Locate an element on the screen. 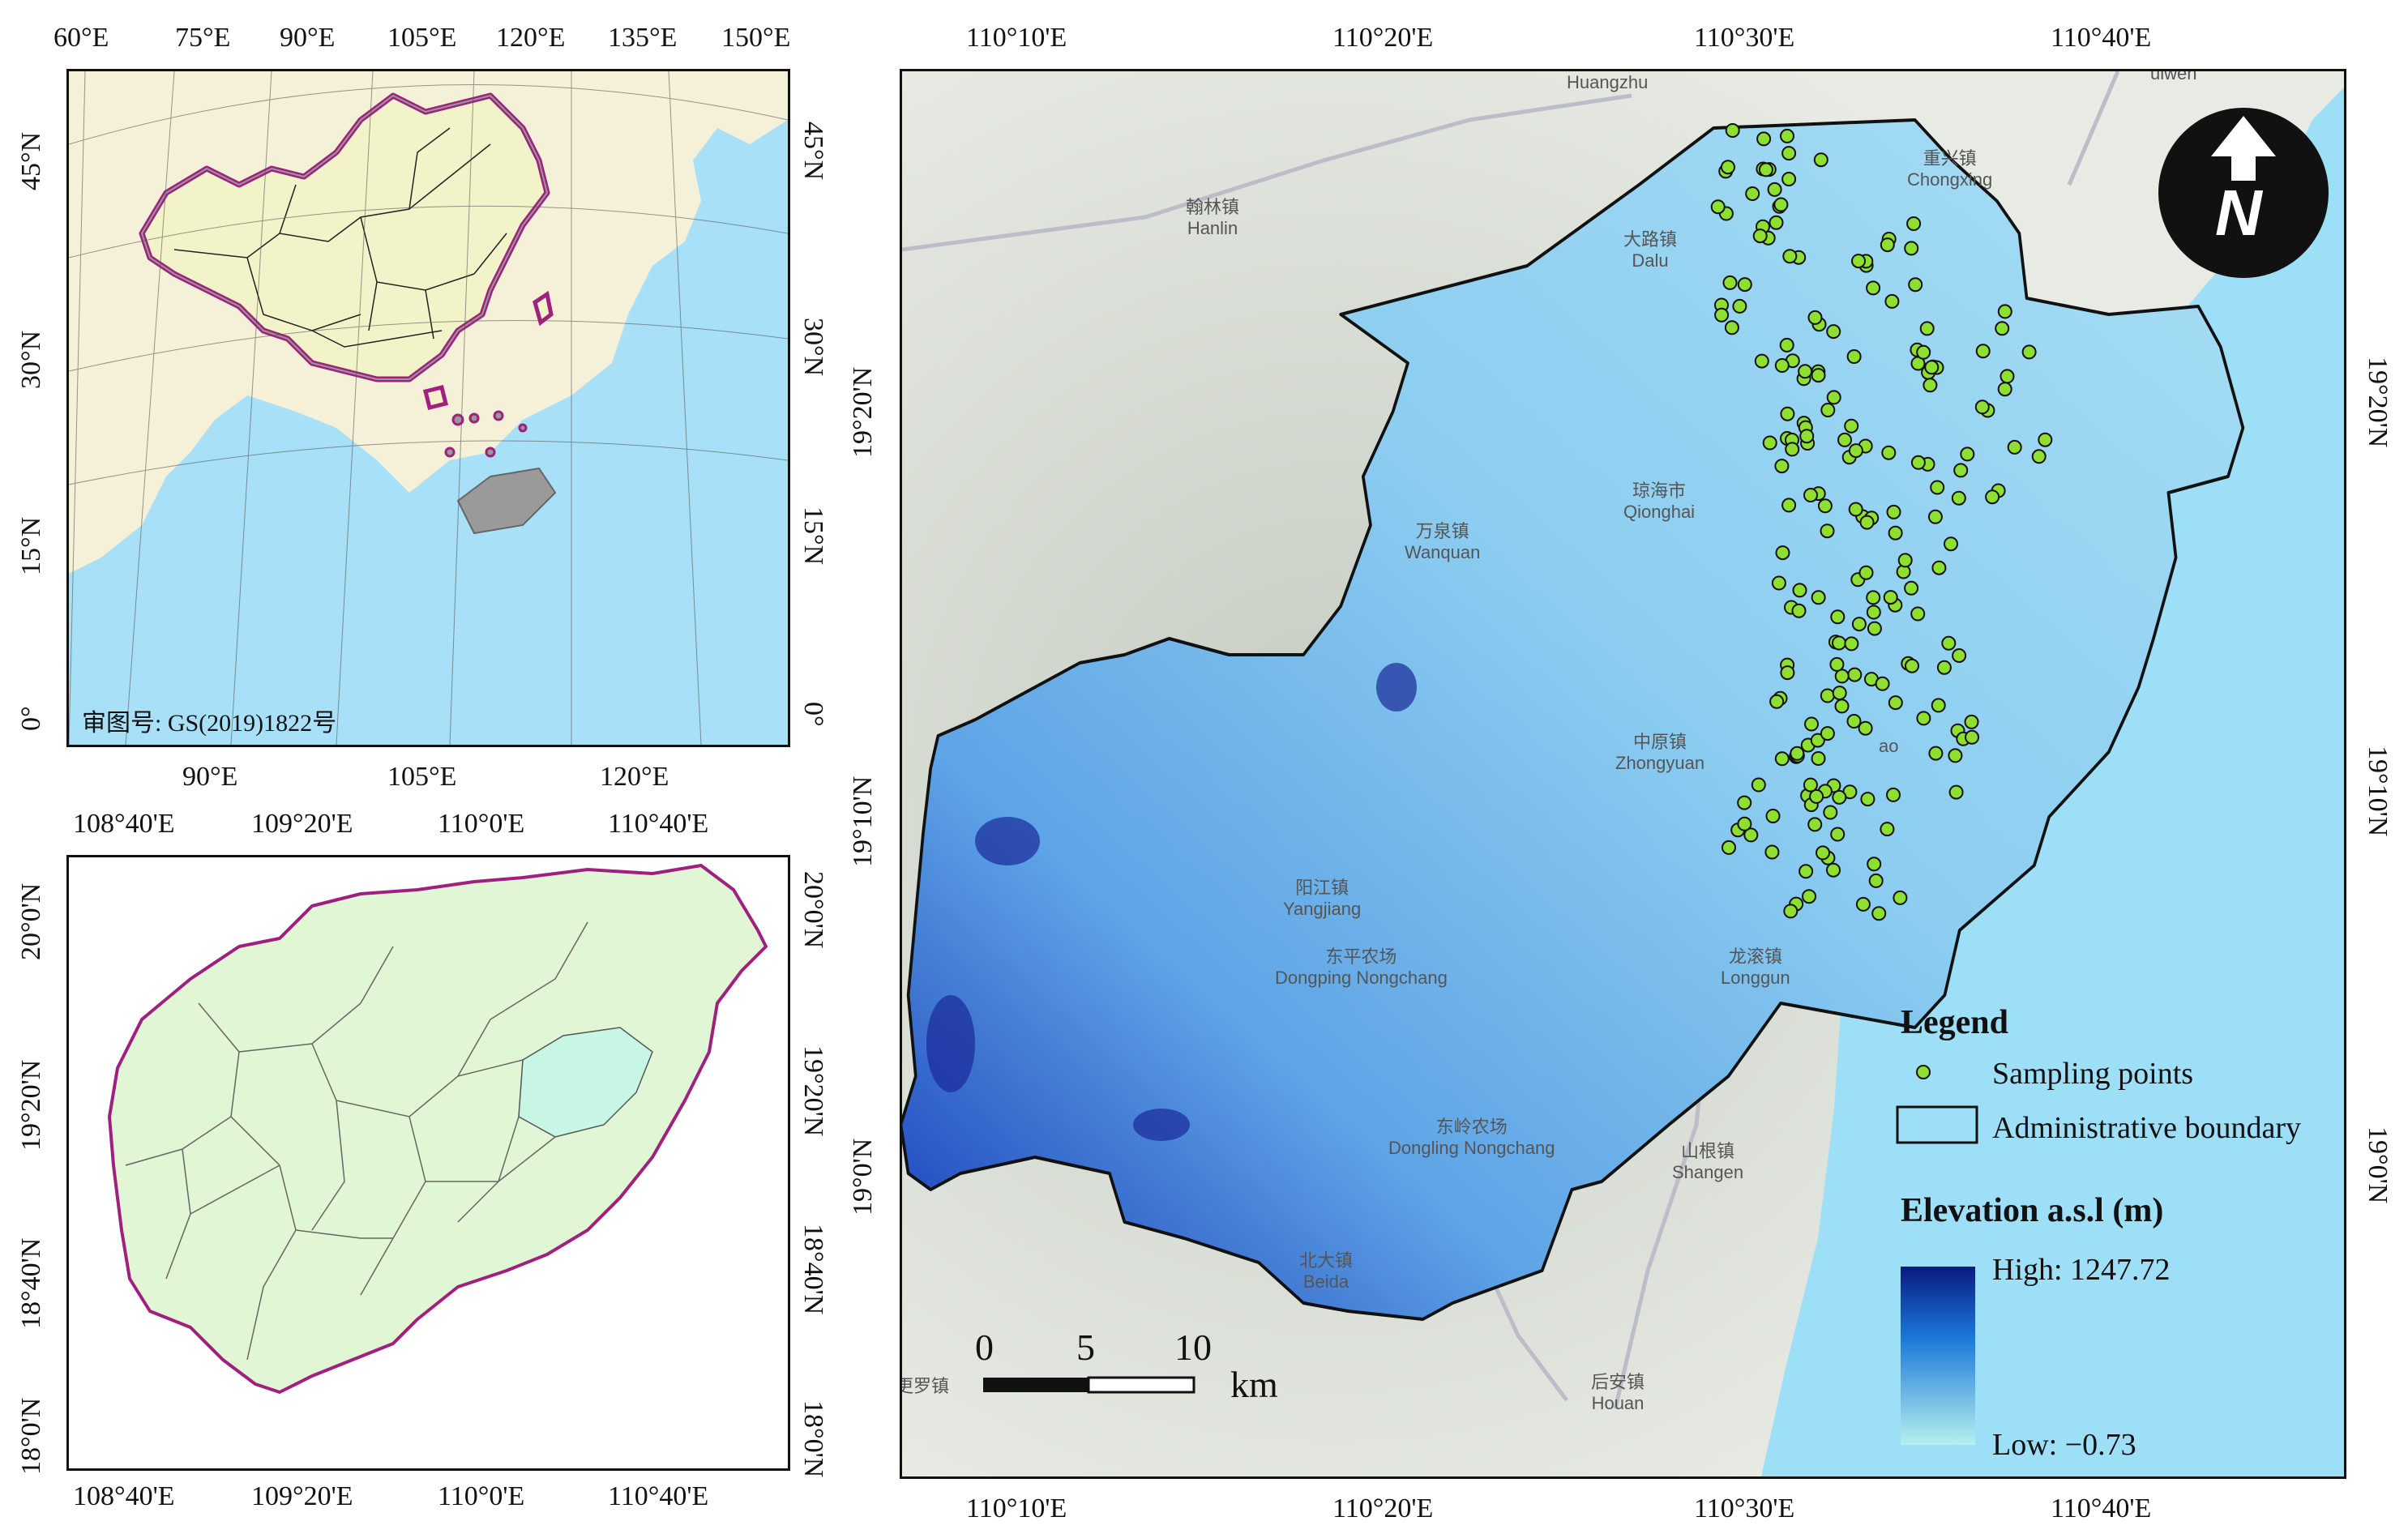 Image resolution: width=2408 pixels, height=1534 pixels. legend-low-label: Low: −0.73 is located at coordinates (2064, 1445).